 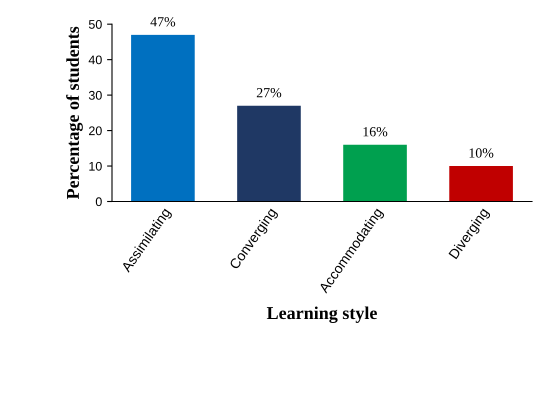 I want to click on y-tick-label: 30, so click(x=95, y=95).